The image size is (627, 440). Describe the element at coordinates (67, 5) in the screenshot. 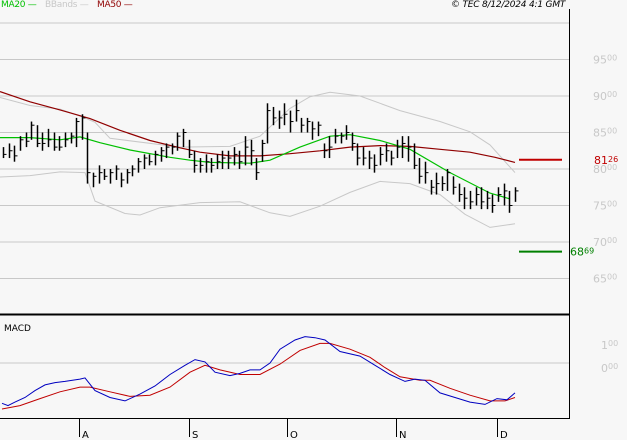

I see `legend-bbands: BBands —` at that location.